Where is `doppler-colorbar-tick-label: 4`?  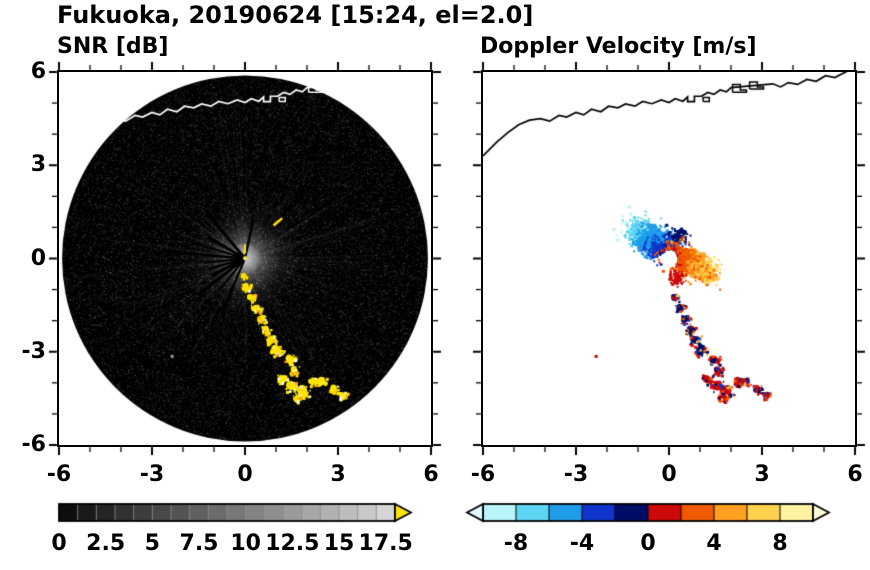 doppler-colorbar-tick-label: 4 is located at coordinates (714, 543).